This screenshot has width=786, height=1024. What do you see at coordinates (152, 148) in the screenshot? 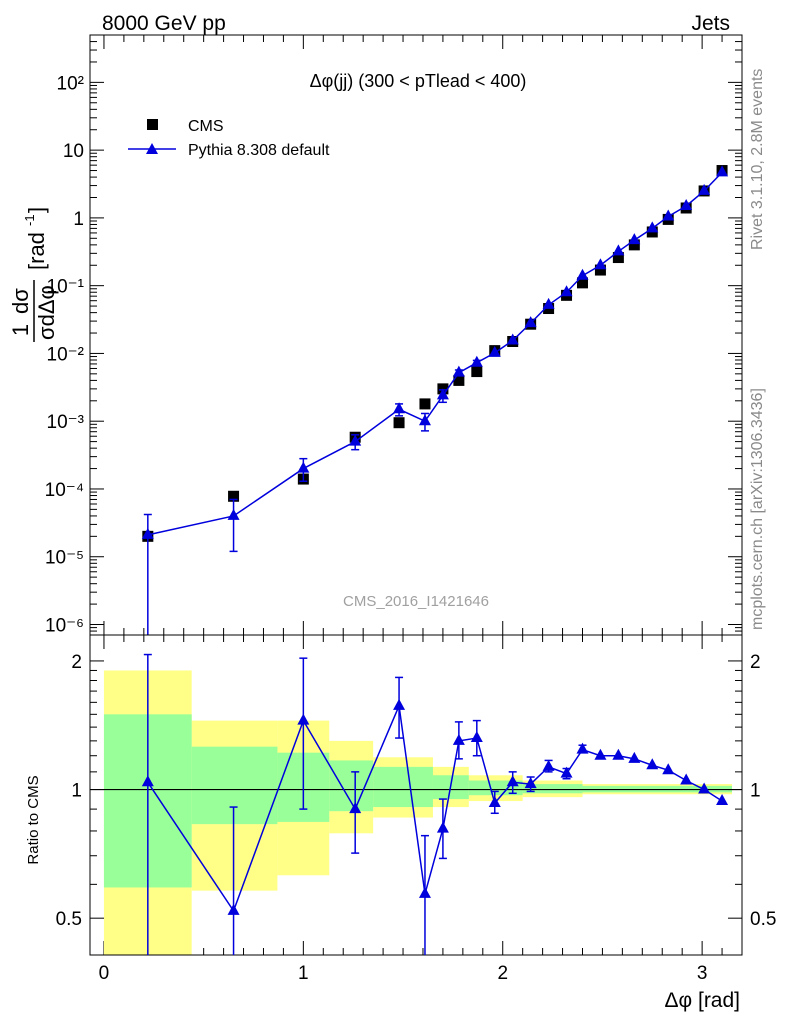
I see `legend-pythia-marker` at bounding box center [152, 148].